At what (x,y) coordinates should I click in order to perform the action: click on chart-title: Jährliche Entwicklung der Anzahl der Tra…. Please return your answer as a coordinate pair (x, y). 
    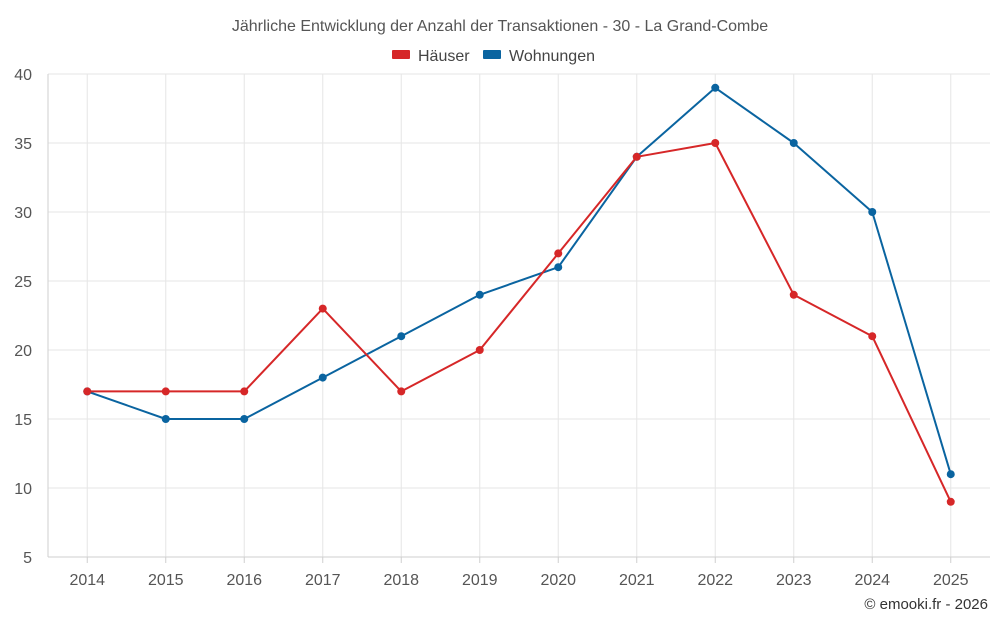
    Looking at the image, I should click on (500, 26).